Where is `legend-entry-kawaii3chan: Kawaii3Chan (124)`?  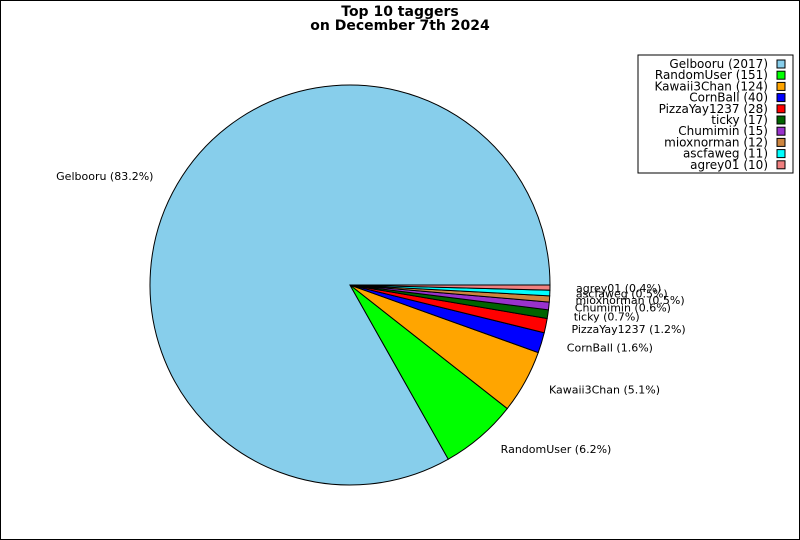 legend-entry-kawaii3chan: Kawaii3Chan (124) is located at coordinates (711, 86).